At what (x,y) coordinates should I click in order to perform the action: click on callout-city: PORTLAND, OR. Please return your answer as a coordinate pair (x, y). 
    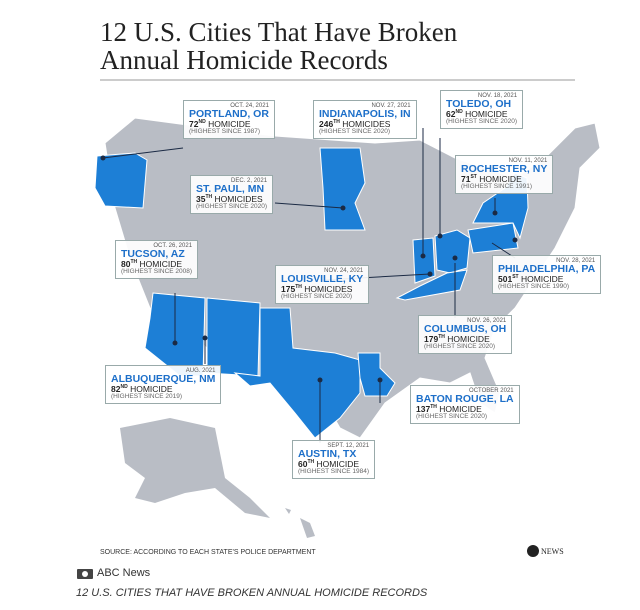
    Looking at the image, I should click on (229, 114).